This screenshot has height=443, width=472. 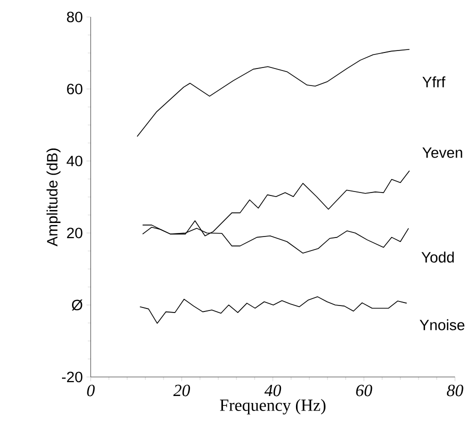 I want to click on series-label: Yeven, so click(x=442, y=152).